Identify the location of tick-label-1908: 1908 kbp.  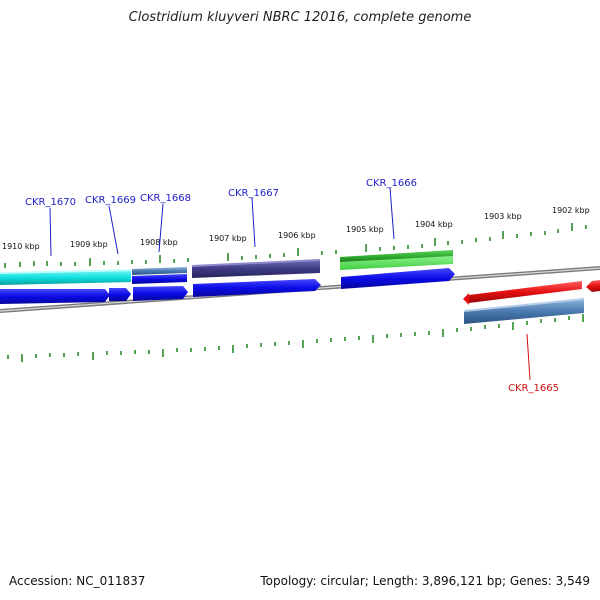
(159, 242).